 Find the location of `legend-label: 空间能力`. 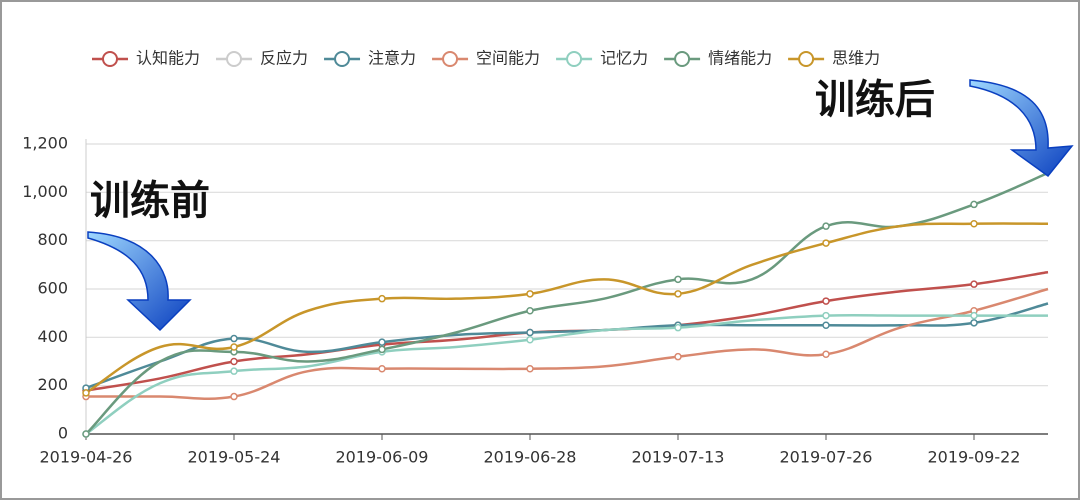

legend-label: 空间能力 is located at coordinates (508, 58).